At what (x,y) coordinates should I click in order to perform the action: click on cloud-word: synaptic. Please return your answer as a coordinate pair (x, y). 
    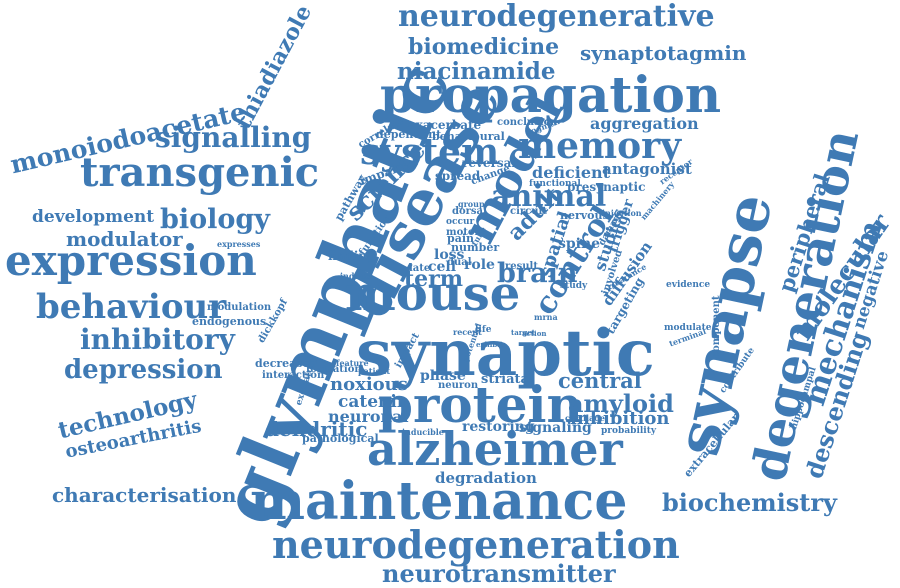
    Looking at the image, I should click on (505, 353).